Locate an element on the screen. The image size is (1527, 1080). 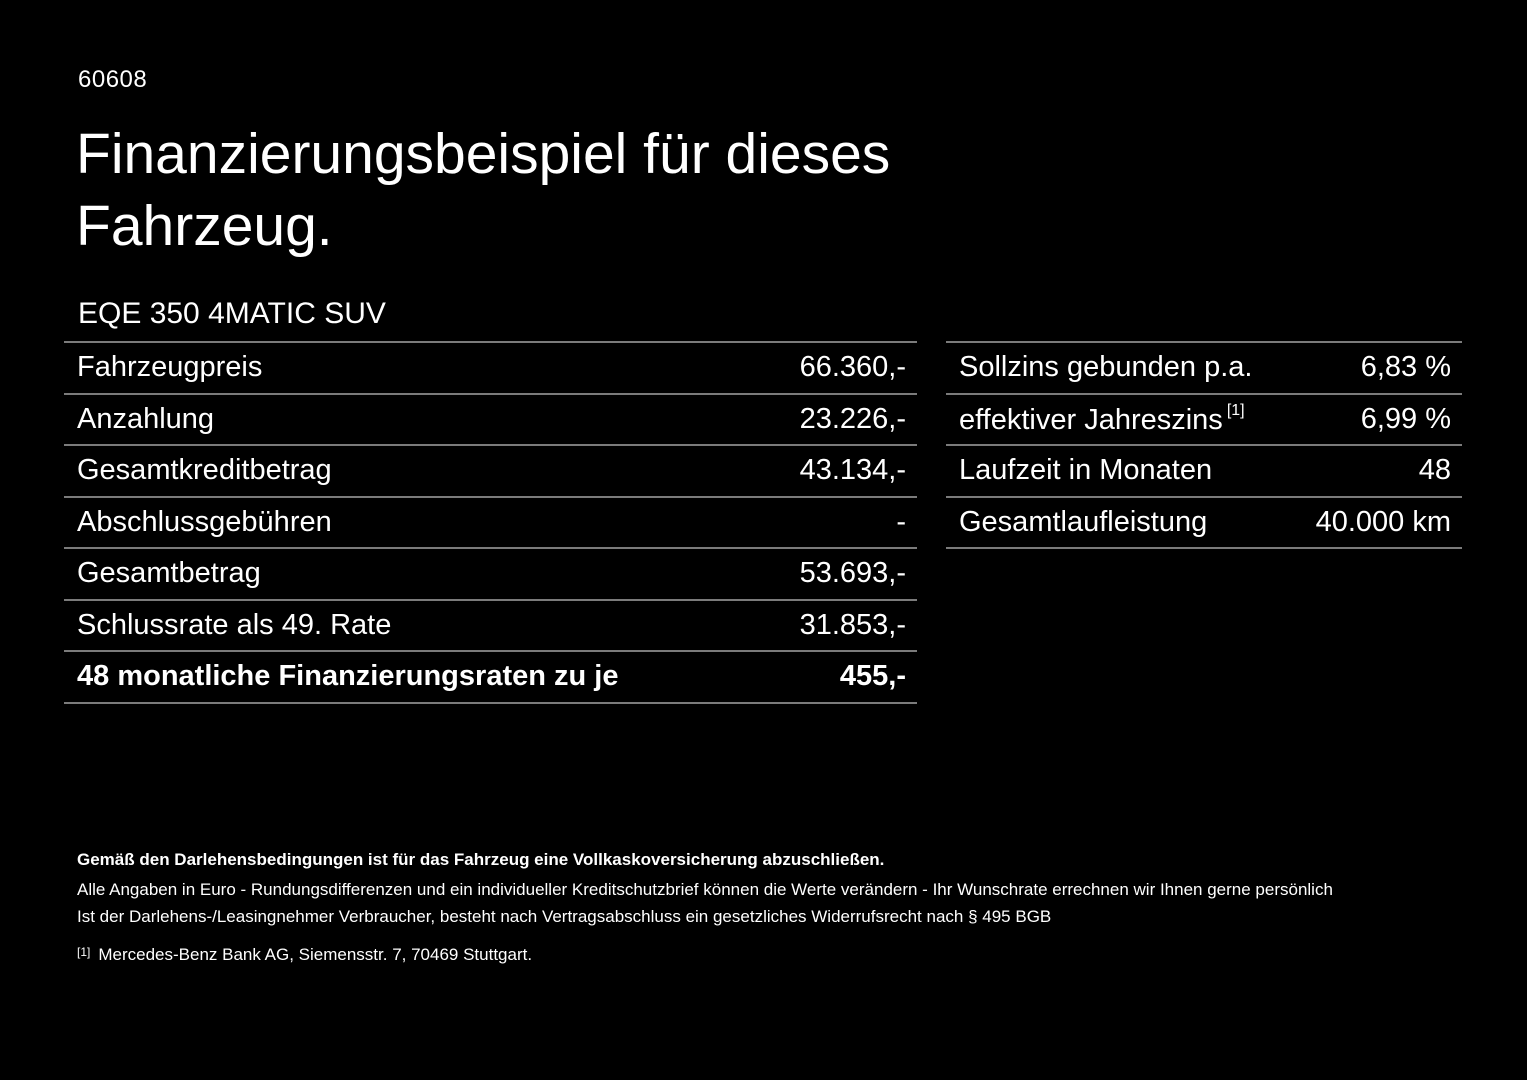
table-row: Fahrzeugpreis 66.360,- is located at coordinates (490, 369).